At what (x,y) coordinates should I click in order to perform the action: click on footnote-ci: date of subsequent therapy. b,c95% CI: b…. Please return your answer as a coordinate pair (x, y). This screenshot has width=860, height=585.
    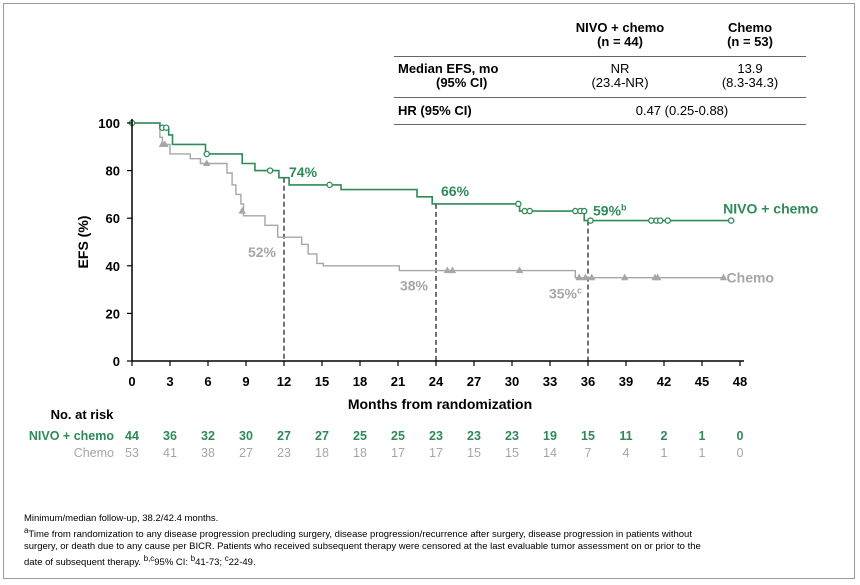
    Looking at the image, I should click on (429, 561).